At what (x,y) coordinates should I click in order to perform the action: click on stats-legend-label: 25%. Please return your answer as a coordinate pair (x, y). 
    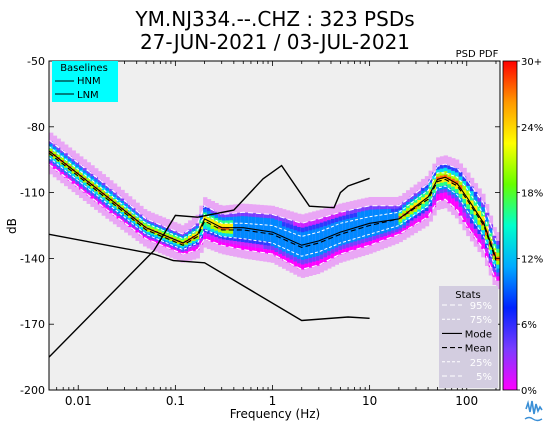
    Looking at the image, I should click on (481, 363).